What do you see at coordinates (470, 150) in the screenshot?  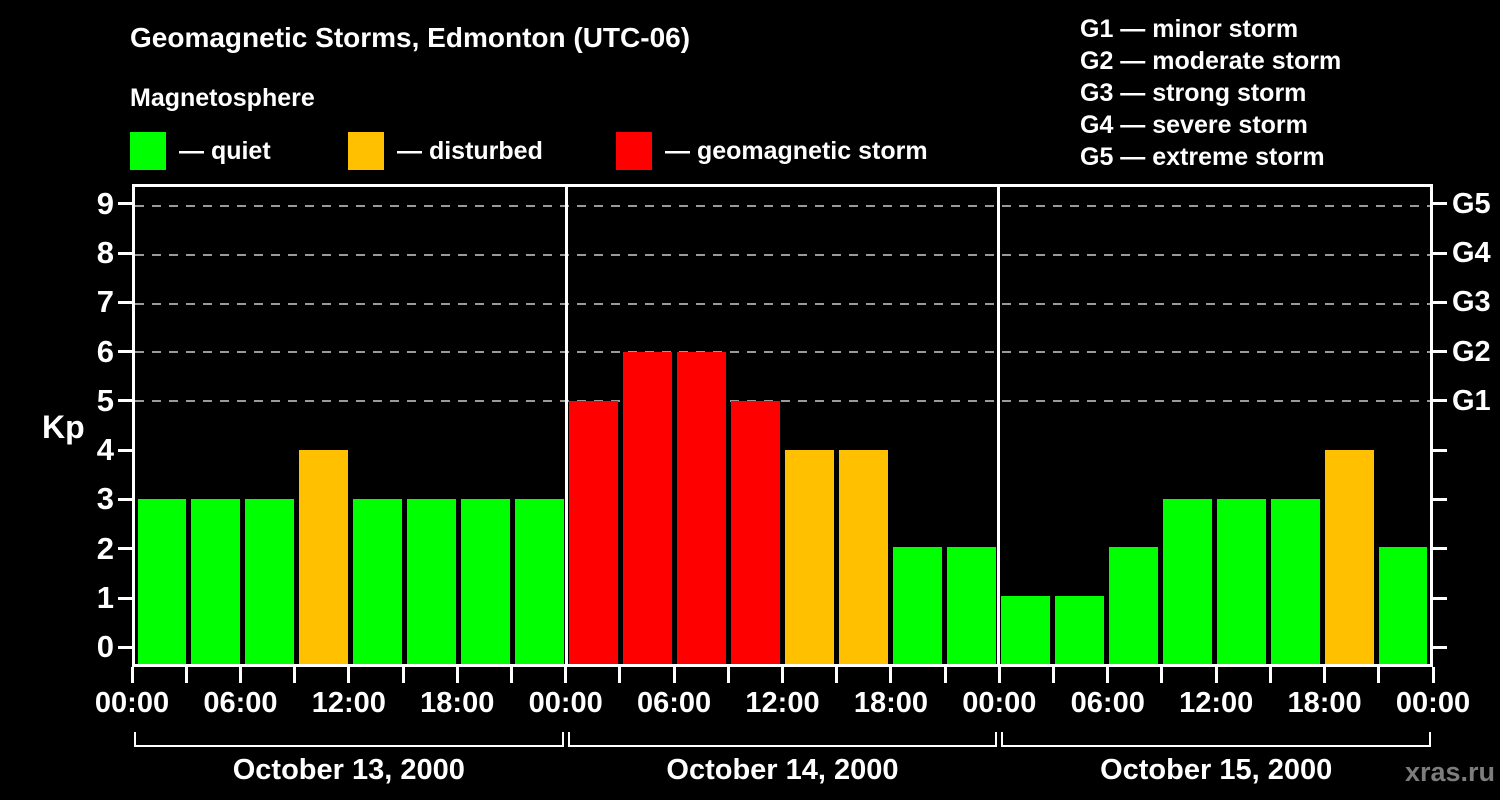 I see `legend-label-disturbed: — disturbed` at bounding box center [470, 150].